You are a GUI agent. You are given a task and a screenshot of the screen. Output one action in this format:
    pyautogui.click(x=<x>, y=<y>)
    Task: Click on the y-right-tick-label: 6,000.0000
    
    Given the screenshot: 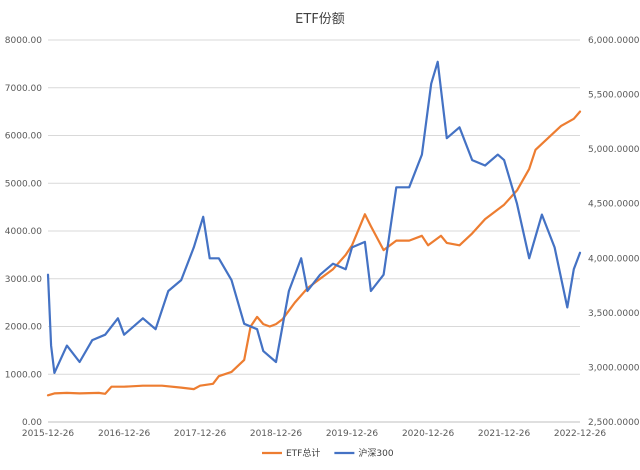 What is the action you would take?
    pyautogui.click(x=614, y=41)
    